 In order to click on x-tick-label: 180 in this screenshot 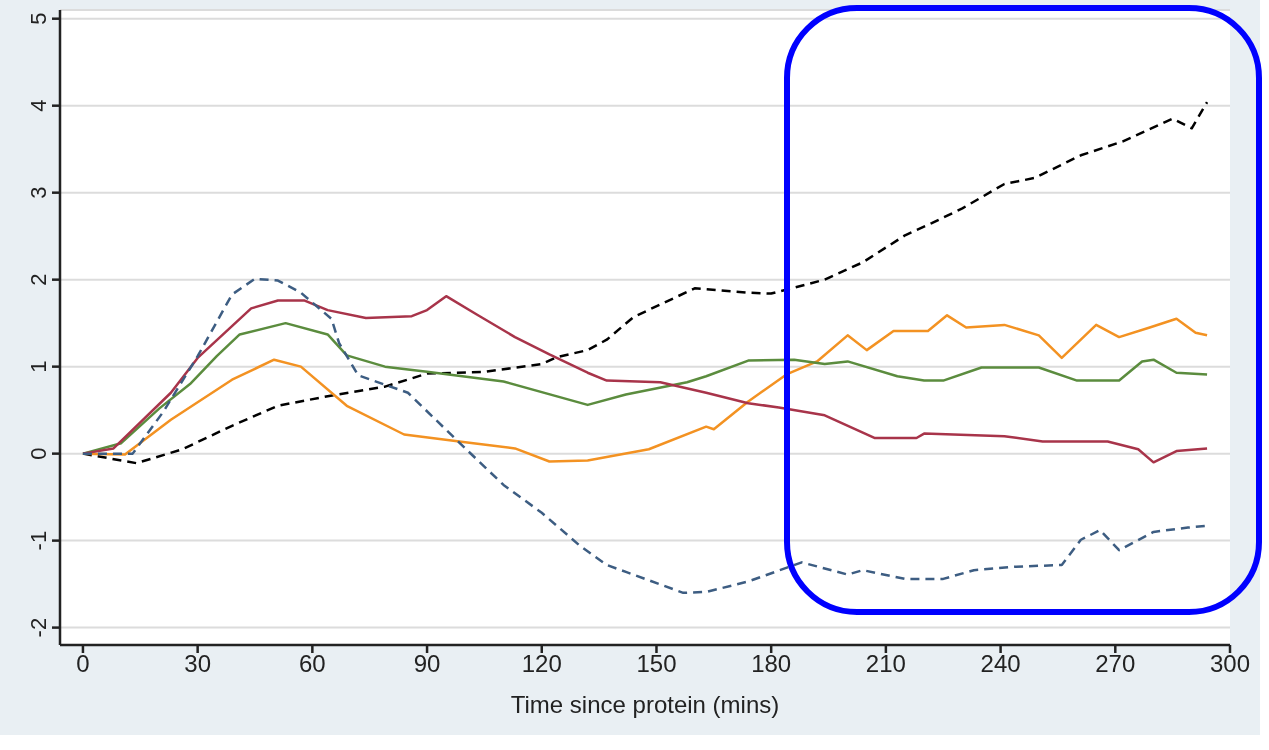, I will do `click(771, 664)`.